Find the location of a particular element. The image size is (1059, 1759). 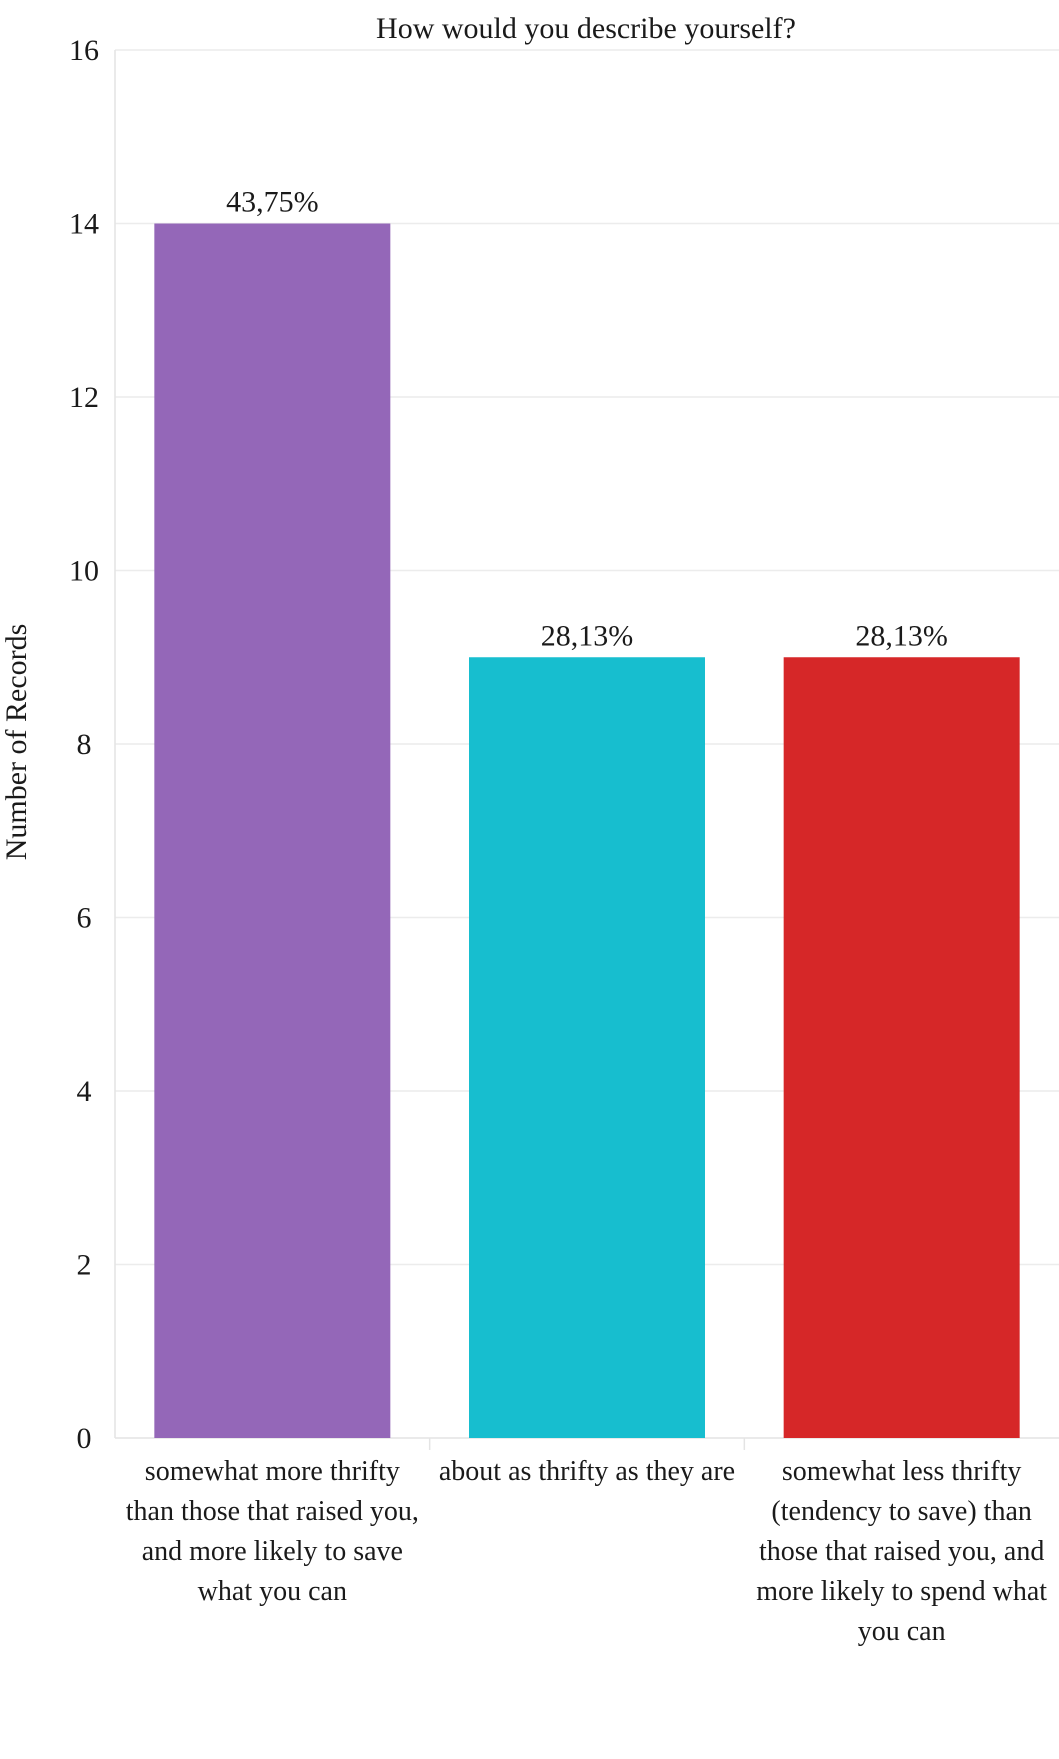

chart-title: How would you describe yourself? is located at coordinates (586, 28).